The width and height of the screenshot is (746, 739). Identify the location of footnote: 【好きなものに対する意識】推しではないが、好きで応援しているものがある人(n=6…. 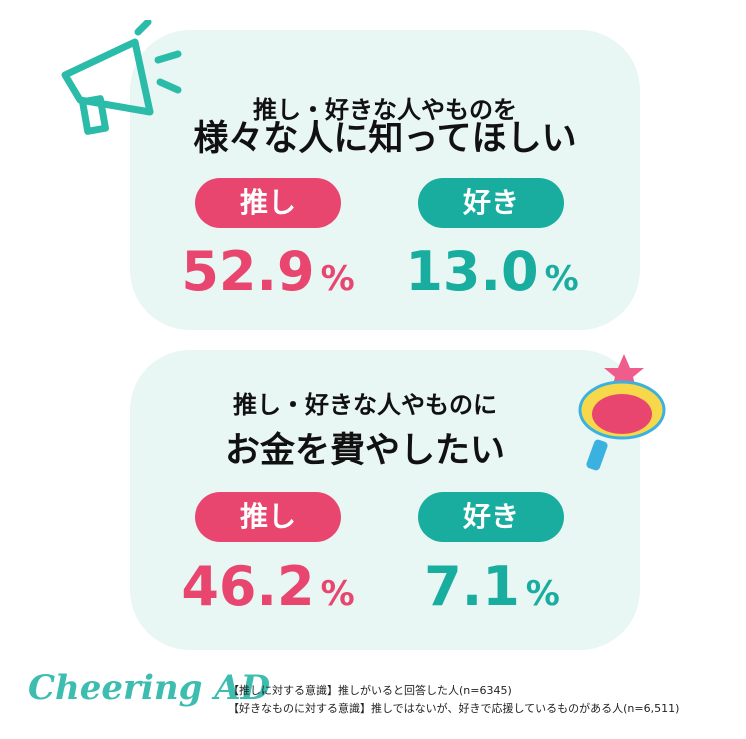
(454, 708).